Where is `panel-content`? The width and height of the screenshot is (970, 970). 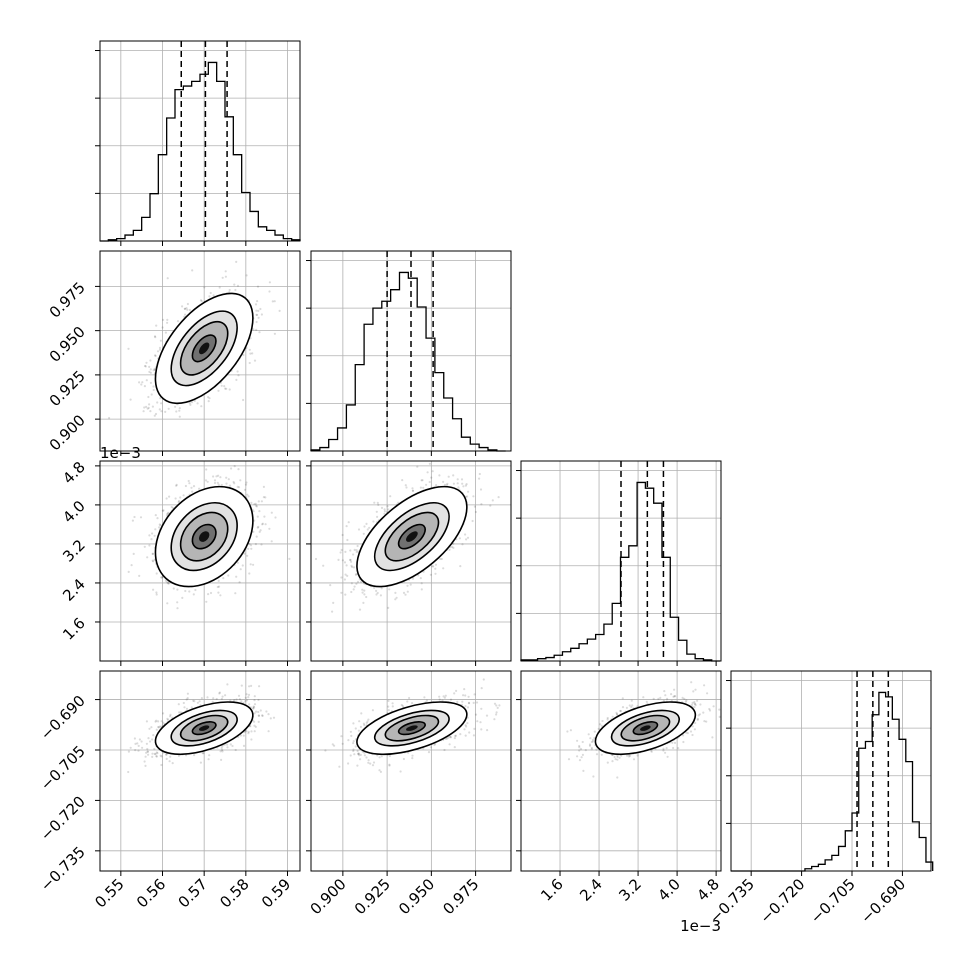 panel-content is located at coordinates (200, 351).